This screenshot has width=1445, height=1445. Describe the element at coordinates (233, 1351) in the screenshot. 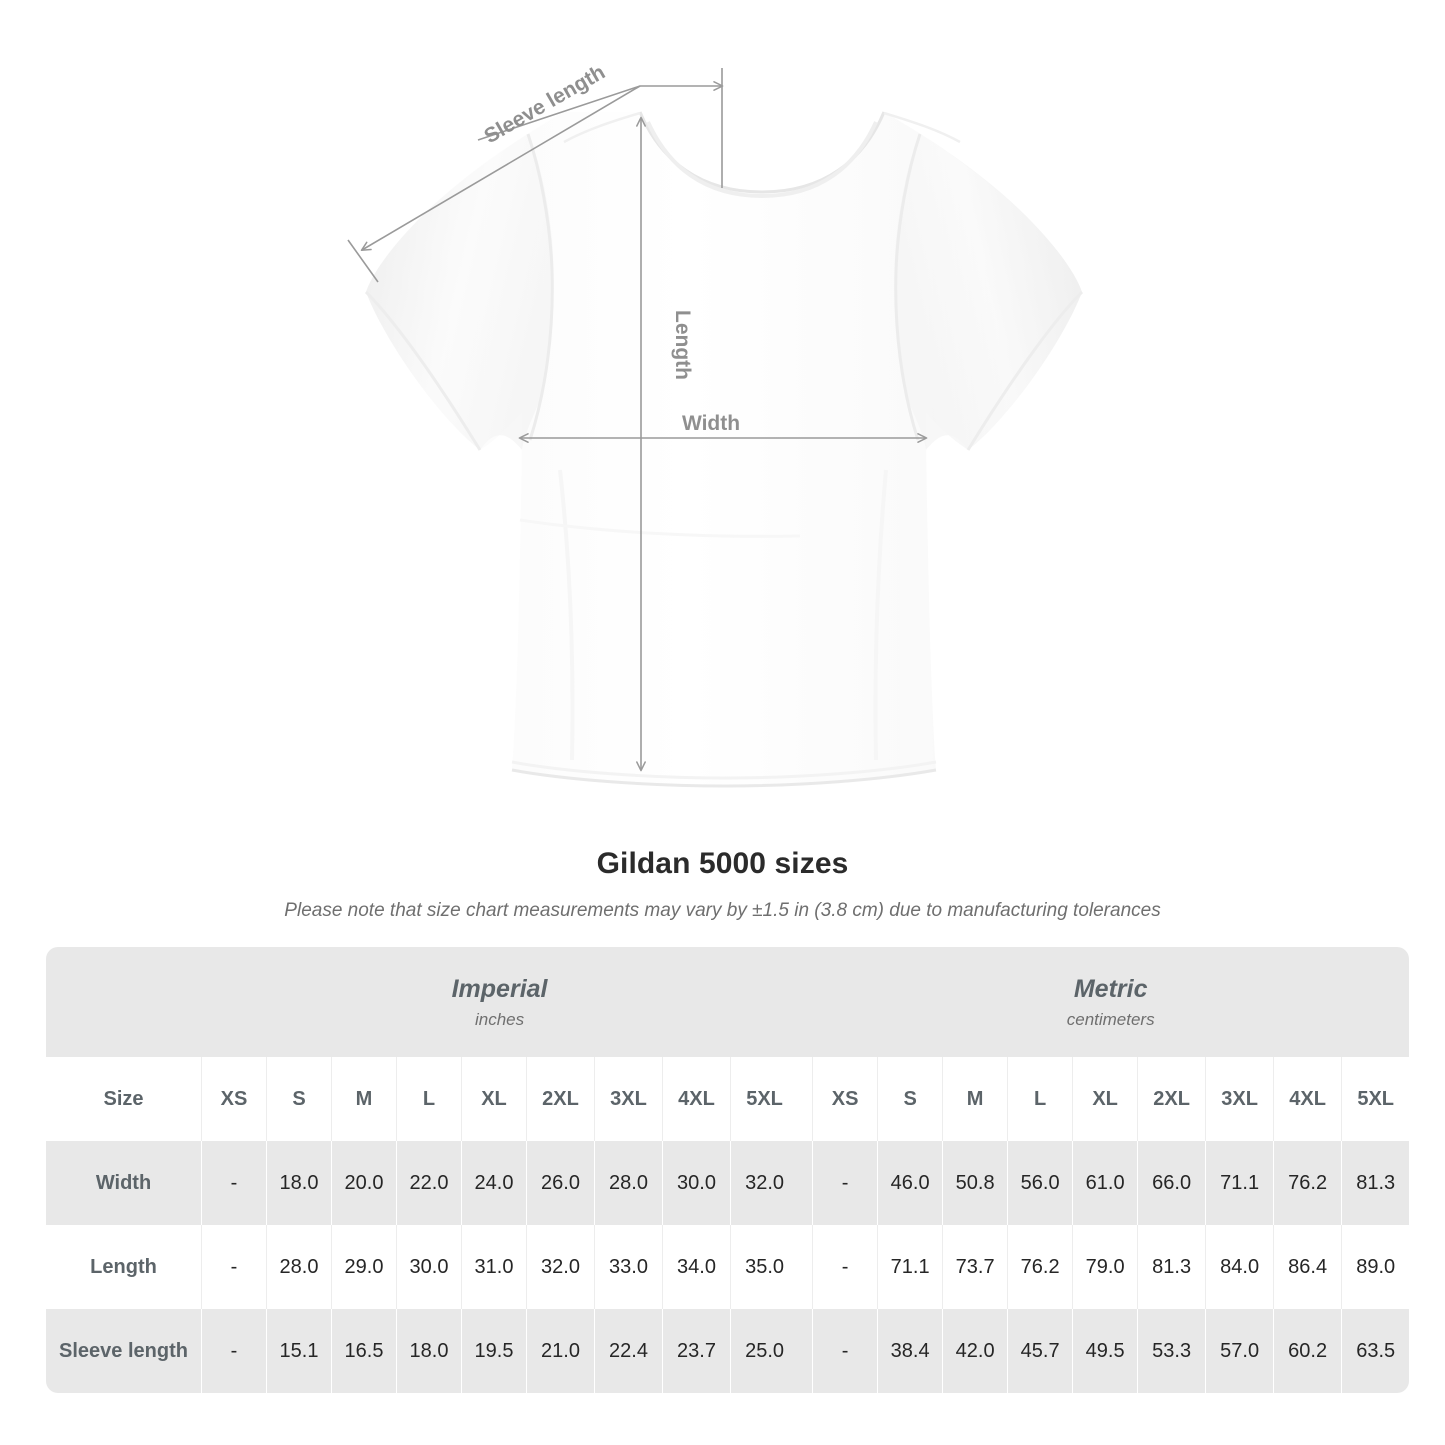

I see `cell-imperial-sleeve-xs: -` at that location.